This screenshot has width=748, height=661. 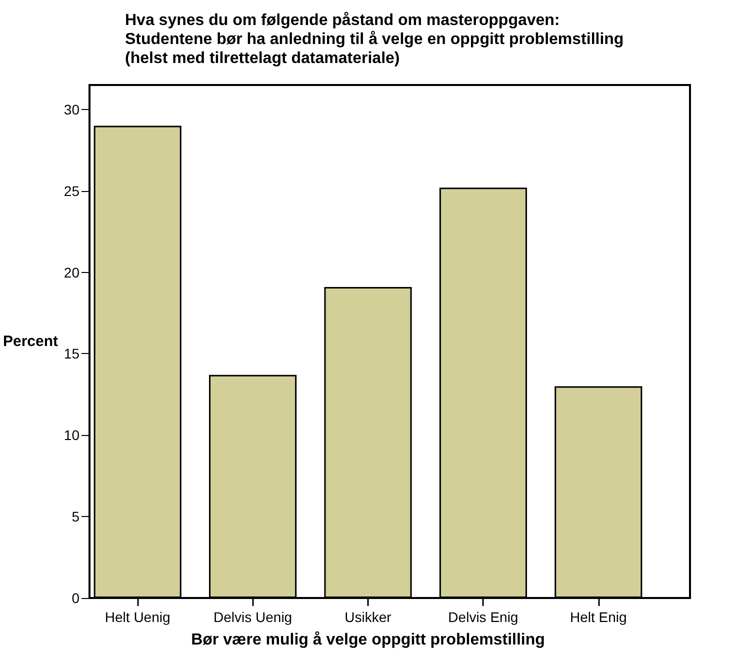 What do you see at coordinates (598, 617) in the screenshot?
I see `x-tick-label: Helt Enig` at bounding box center [598, 617].